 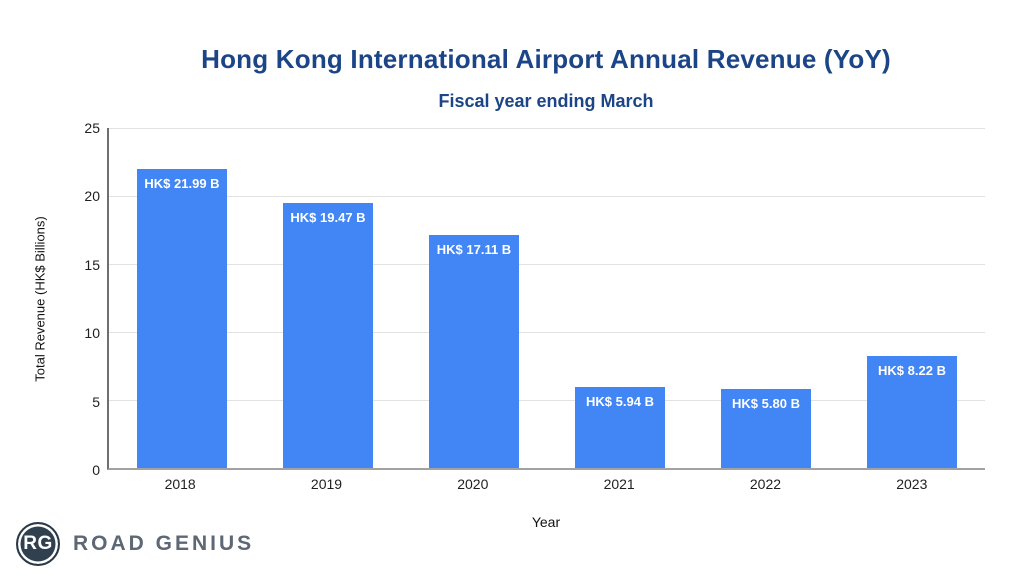 I want to click on chart-subtitle: Fiscal year ending March, so click(x=546, y=101).